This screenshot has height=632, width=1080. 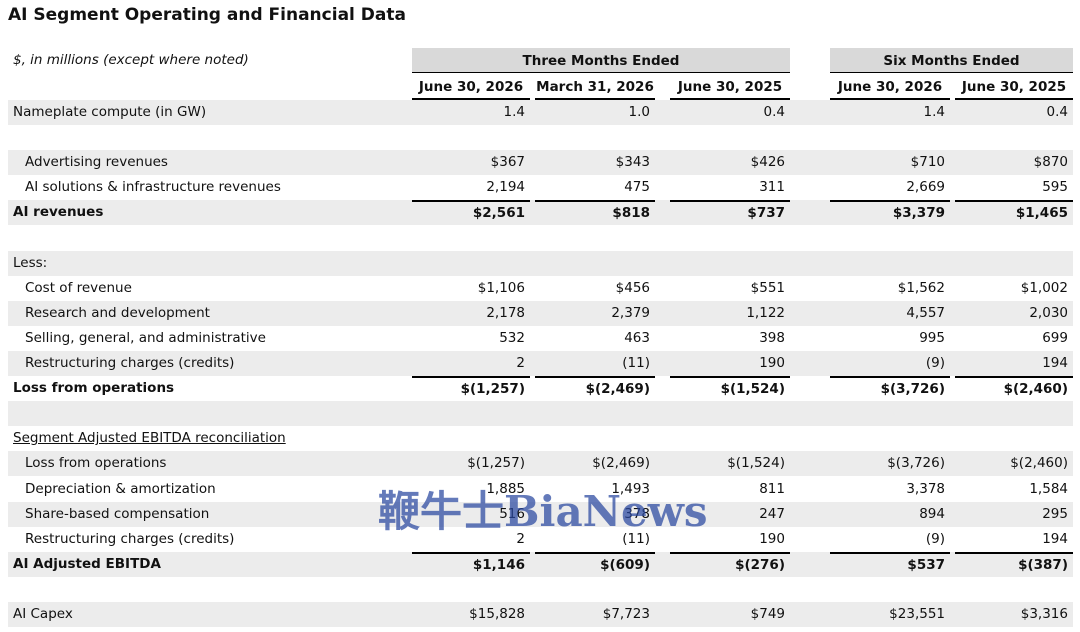 I want to click on value-cell: 398, so click(x=772, y=337).